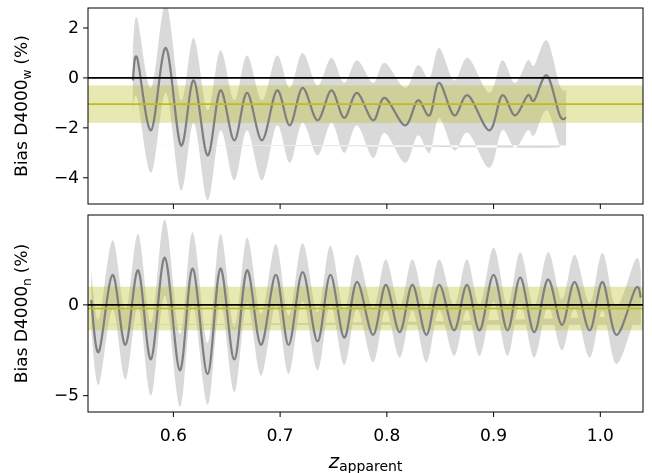 The width and height of the screenshot is (652, 473). What do you see at coordinates (66, 396) in the screenshot?
I see `y-tick-label: −5` at bounding box center [66, 396].